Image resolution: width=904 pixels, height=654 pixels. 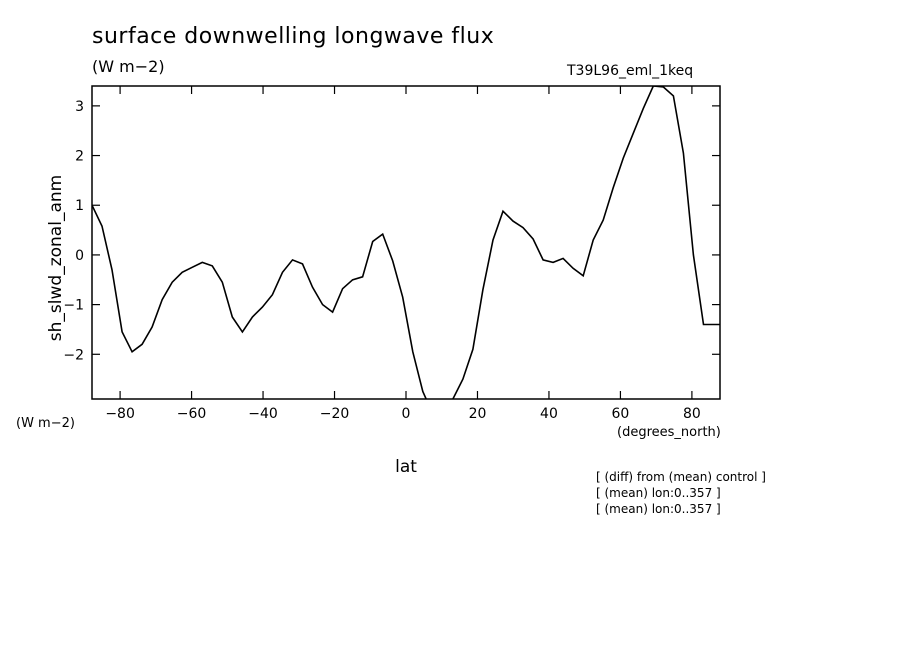 I want to click on x-tick-label: −20, so click(x=335, y=414).